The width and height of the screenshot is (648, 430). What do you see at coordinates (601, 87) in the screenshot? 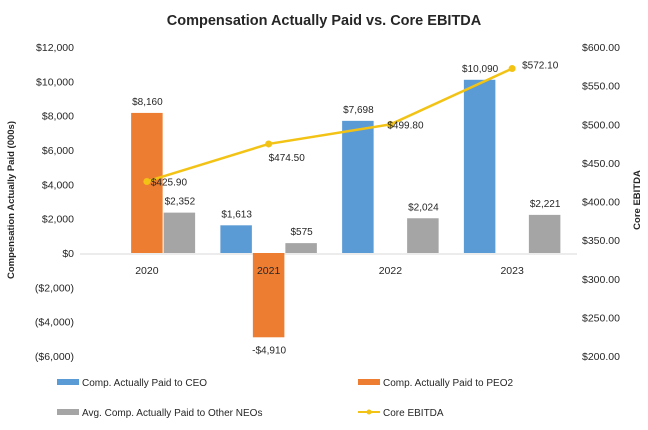
I see `y2-tick-label: $550.00` at bounding box center [601, 87].